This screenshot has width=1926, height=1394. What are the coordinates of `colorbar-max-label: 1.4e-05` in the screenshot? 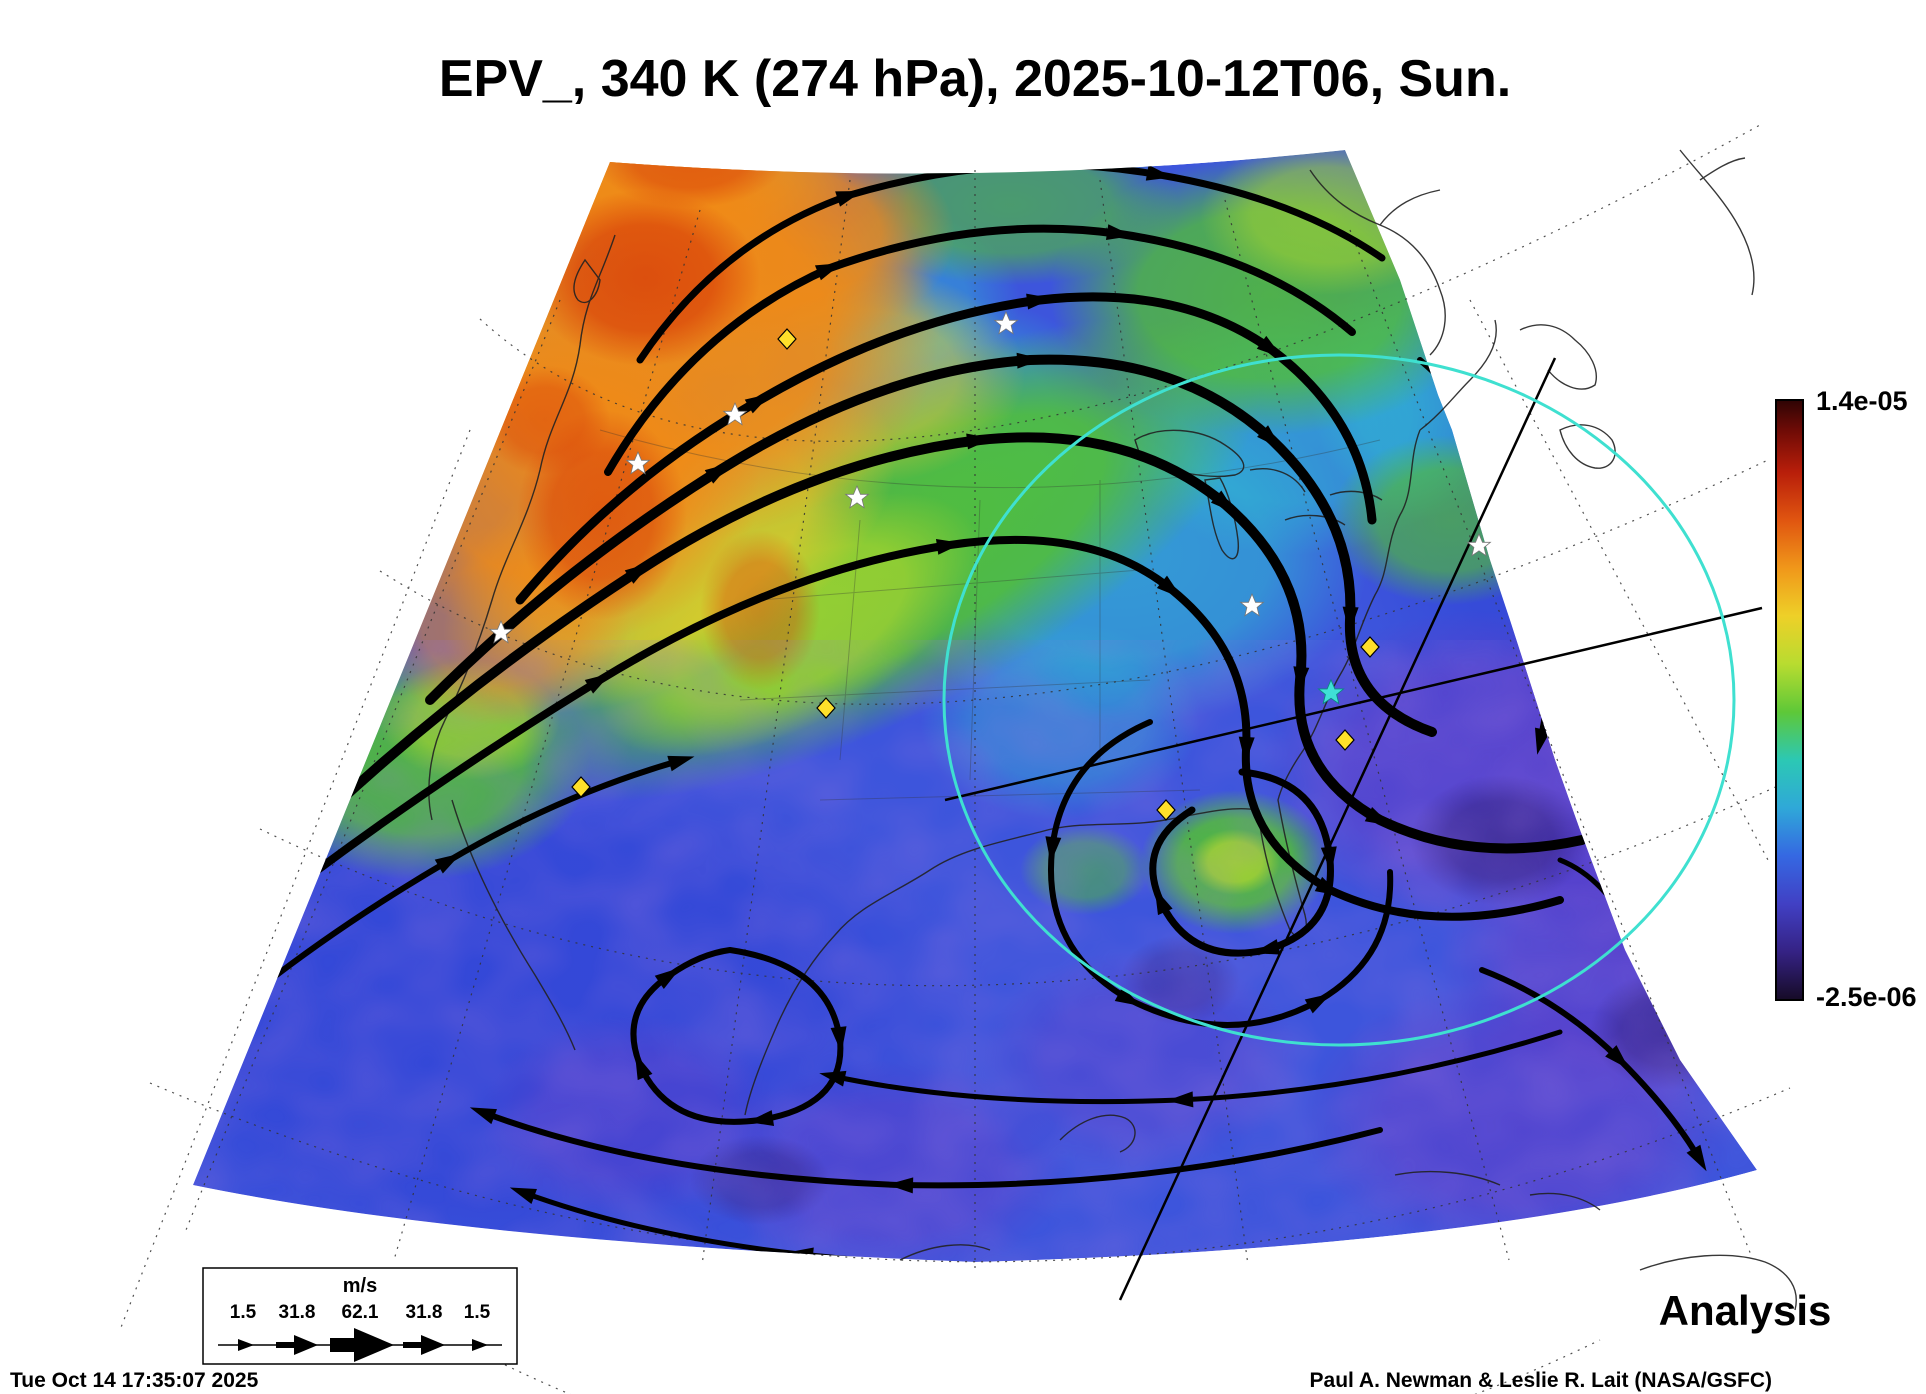 It's located at (1862, 401).